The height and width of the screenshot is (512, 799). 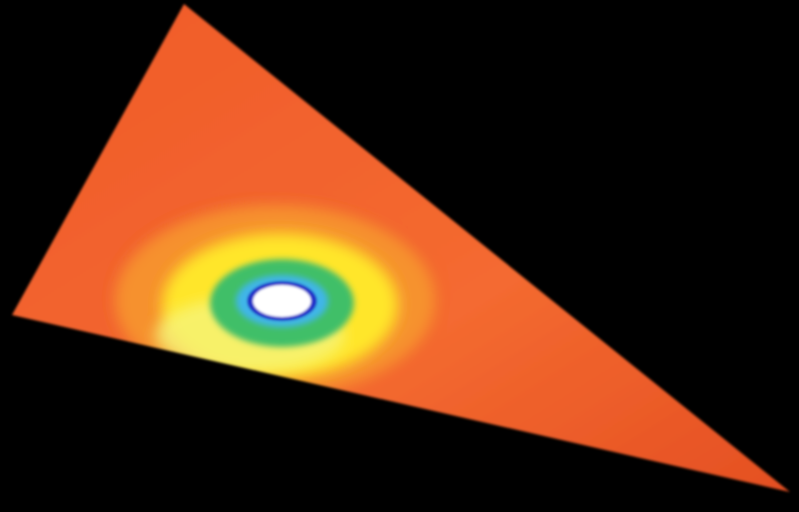 What do you see at coordinates (282, 301) in the screenshot?
I see `white-core` at bounding box center [282, 301].